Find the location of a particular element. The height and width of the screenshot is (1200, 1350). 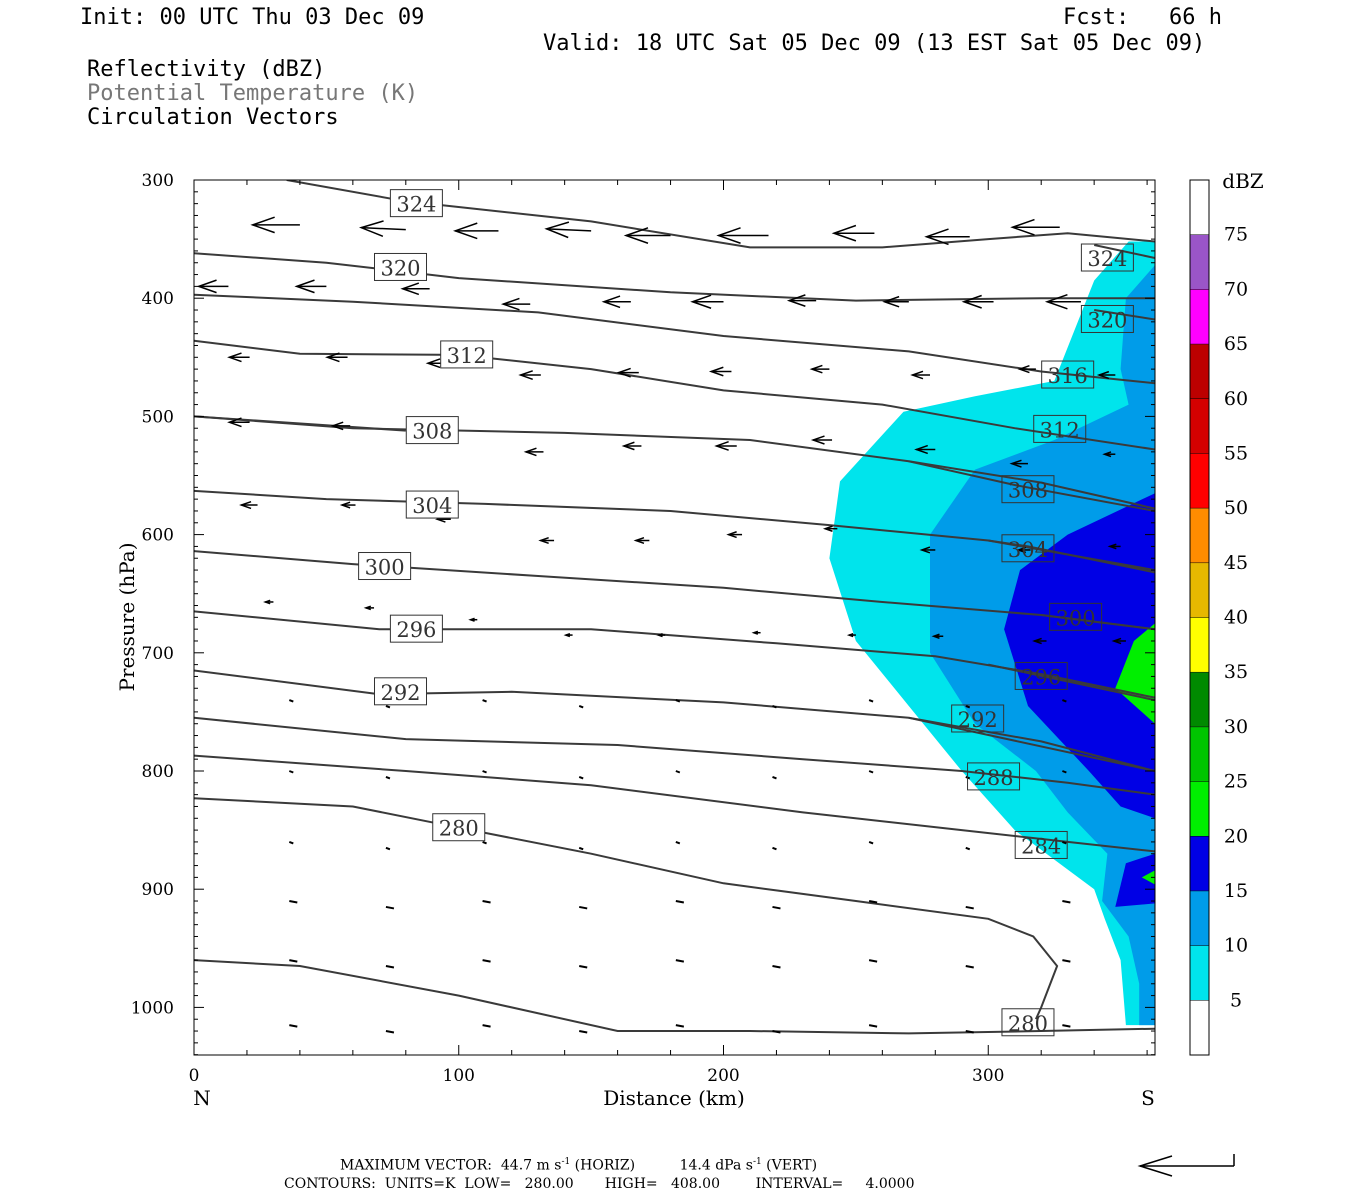

colorbar-frame is located at coordinates (1199, 617).